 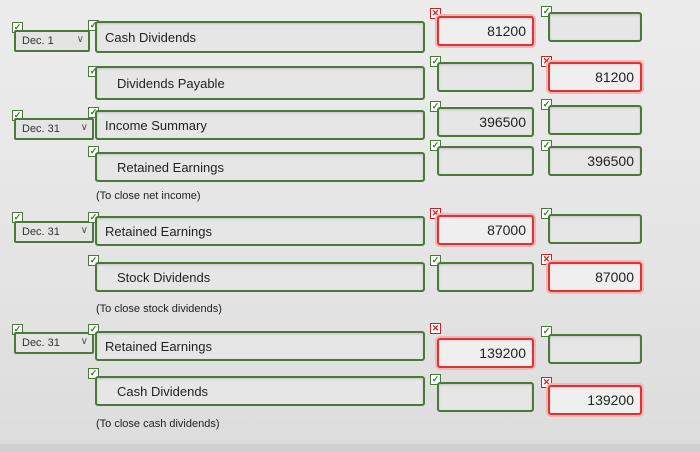 What do you see at coordinates (260, 277) in the screenshot?
I see `credit-account-field: Stock Dividends` at bounding box center [260, 277].